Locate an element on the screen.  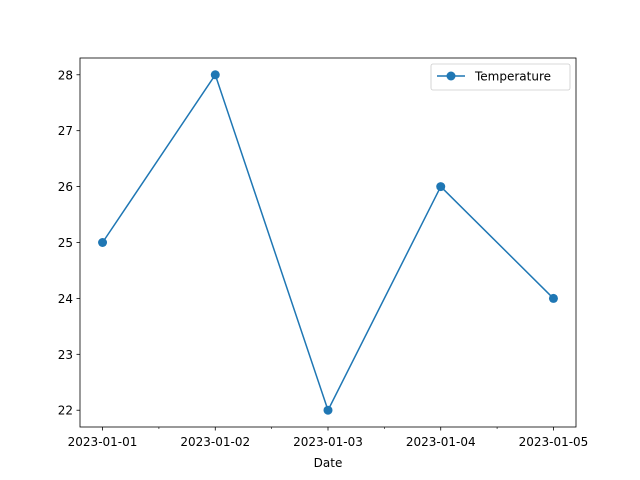
legend-label: Temperature is located at coordinates (512, 77).